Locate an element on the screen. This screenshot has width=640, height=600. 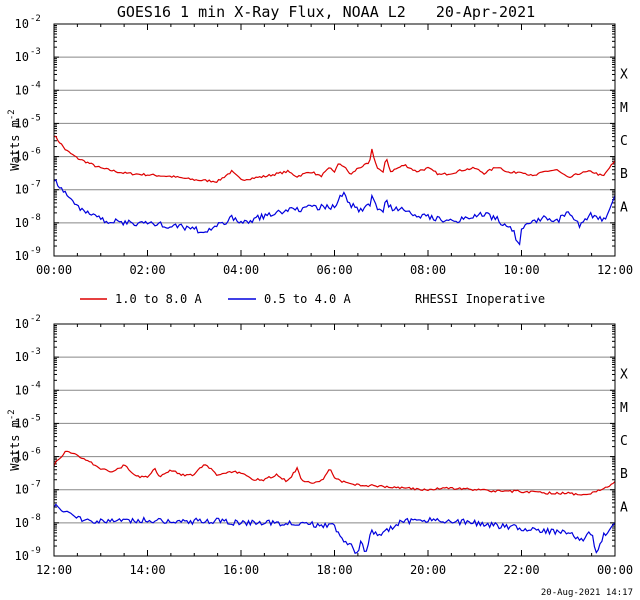
x-tick-label: 16:00 is located at coordinates (241, 570).